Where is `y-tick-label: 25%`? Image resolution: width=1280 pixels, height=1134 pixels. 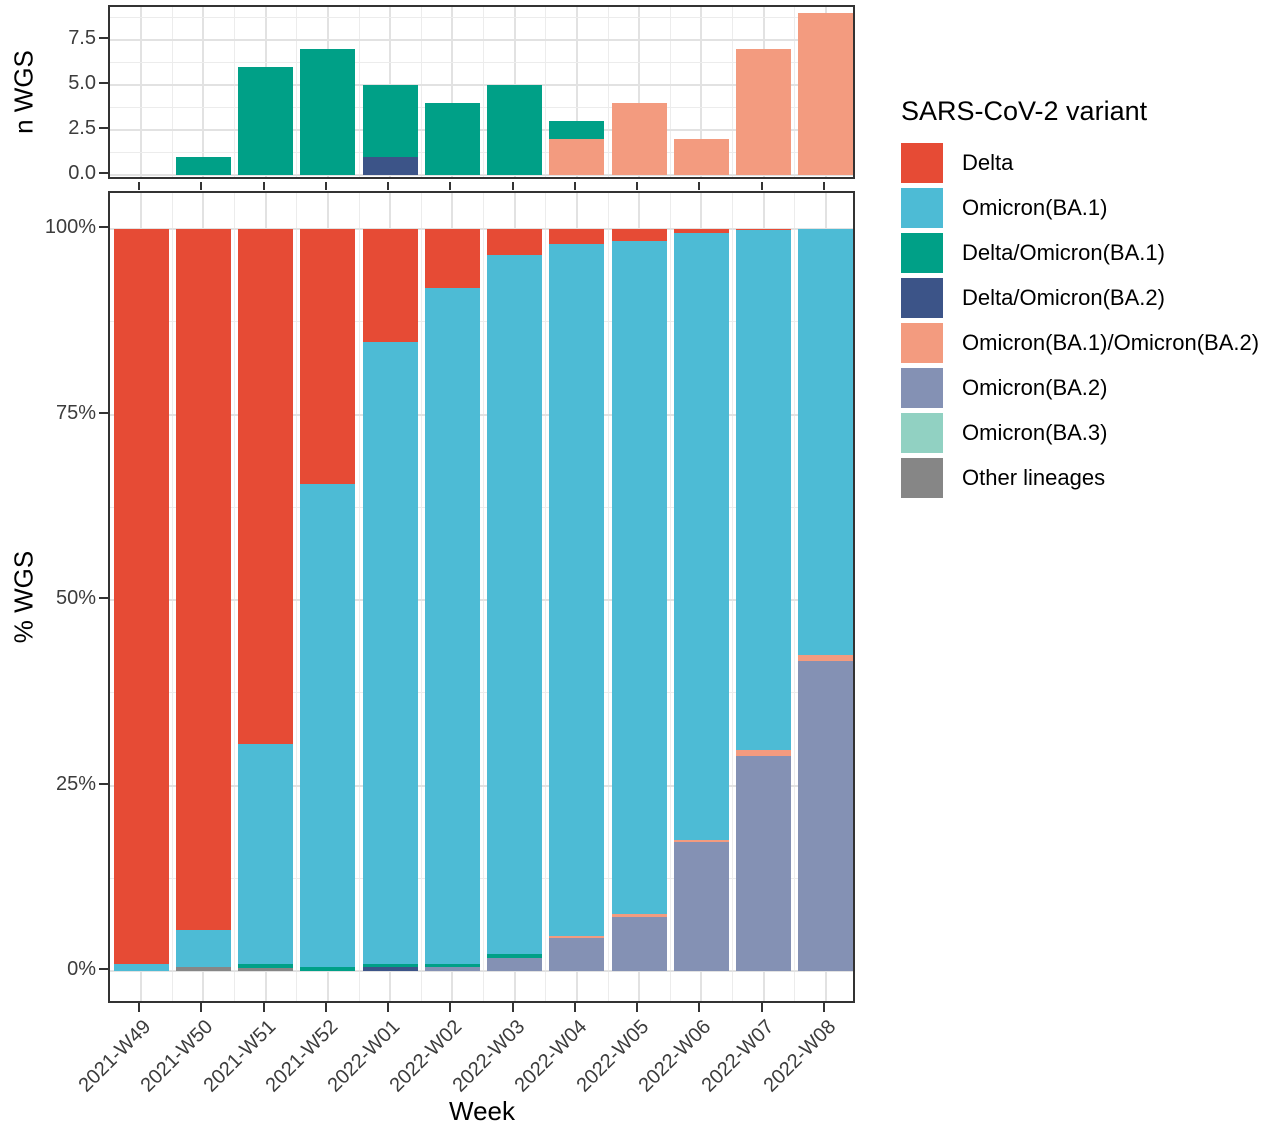
y-tick-label: 25% is located at coordinates (75, 783).